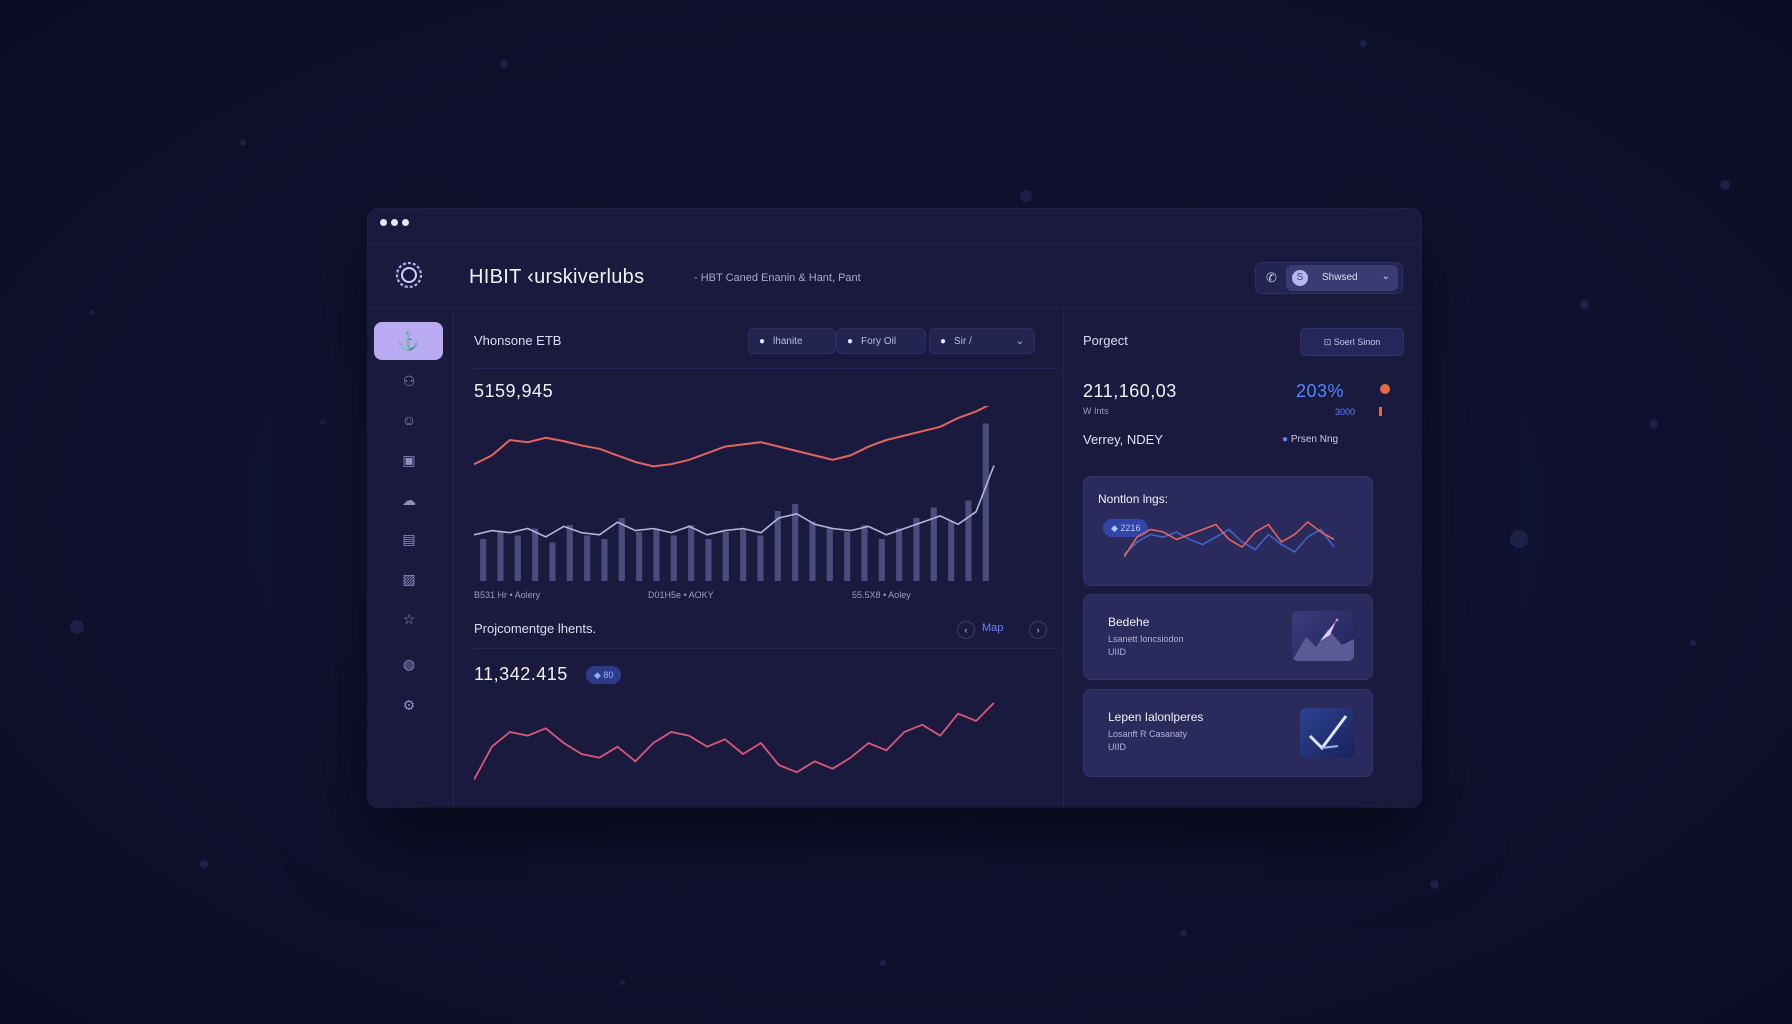  What do you see at coordinates (681, 595) in the screenshot?
I see `x-axis-label: D01H5e • AOKY` at bounding box center [681, 595].